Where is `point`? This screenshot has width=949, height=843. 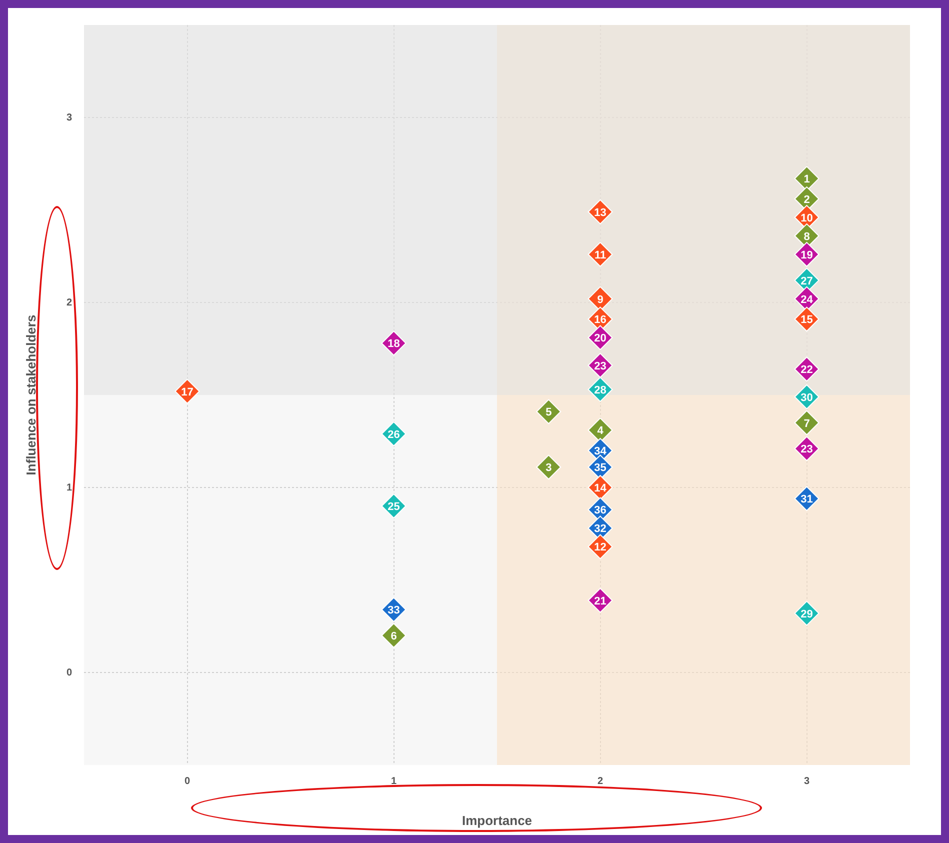 point is located at coordinates (807, 423).